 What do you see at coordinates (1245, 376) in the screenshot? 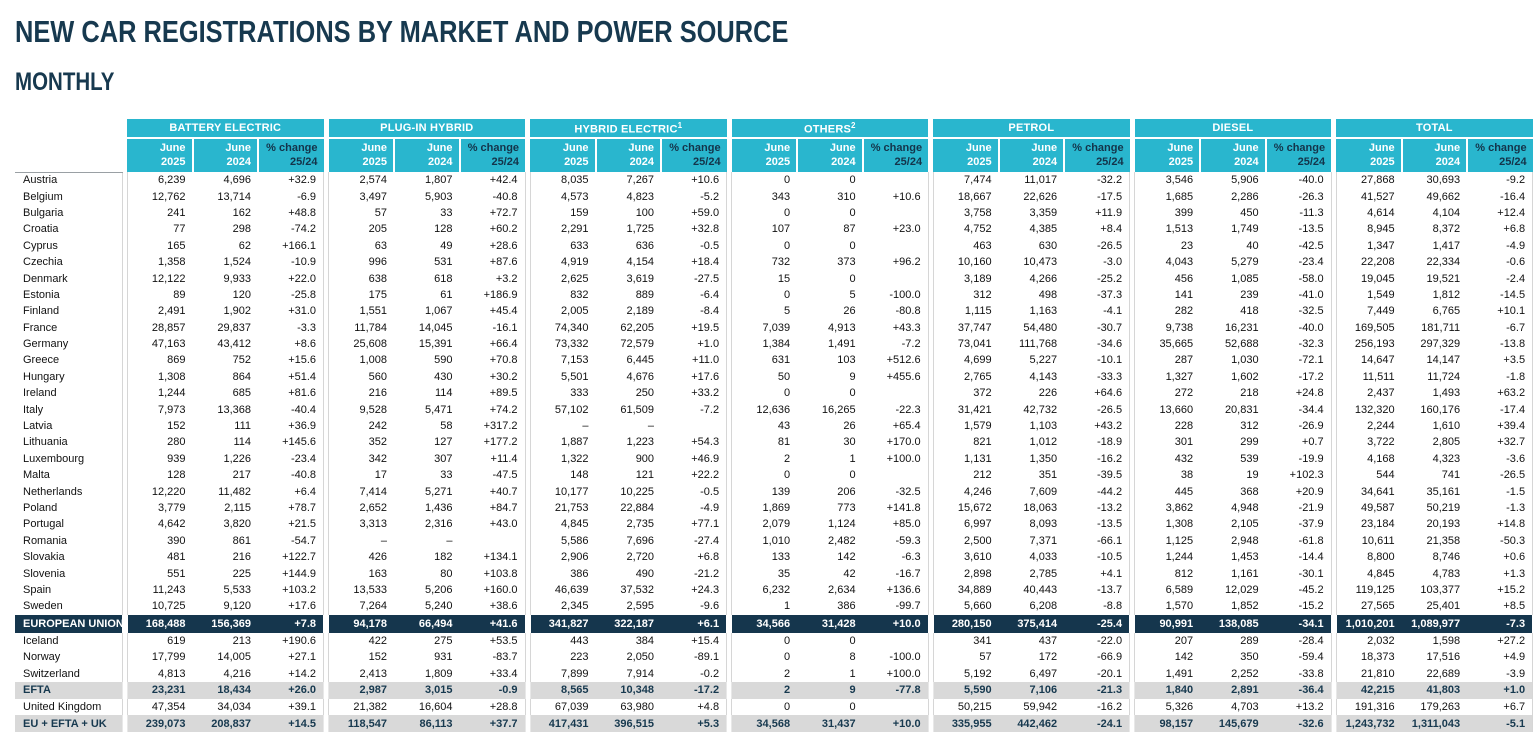
I see `value-cell: 1,602` at bounding box center [1245, 376].